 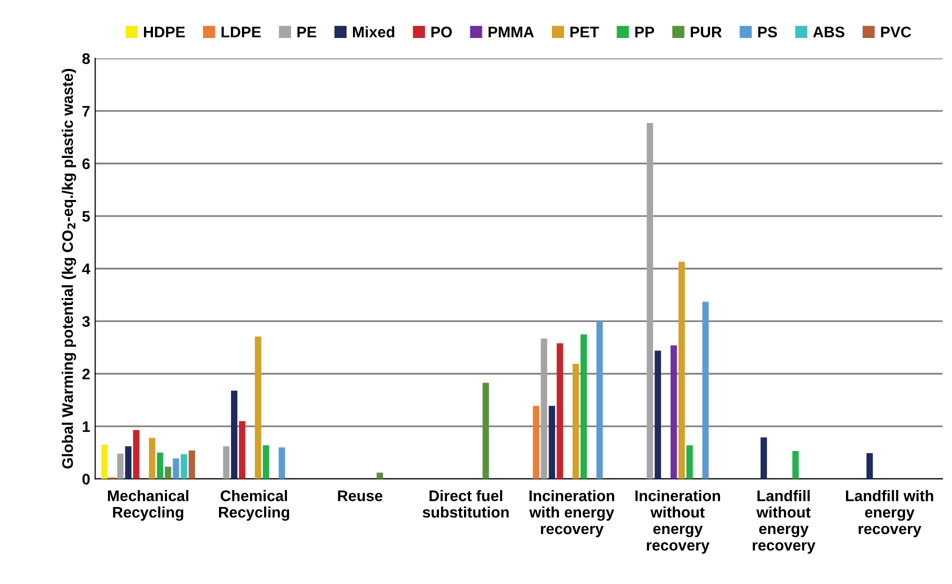 What do you see at coordinates (373, 32) in the screenshot?
I see `legend-label: Mixed` at bounding box center [373, 32].